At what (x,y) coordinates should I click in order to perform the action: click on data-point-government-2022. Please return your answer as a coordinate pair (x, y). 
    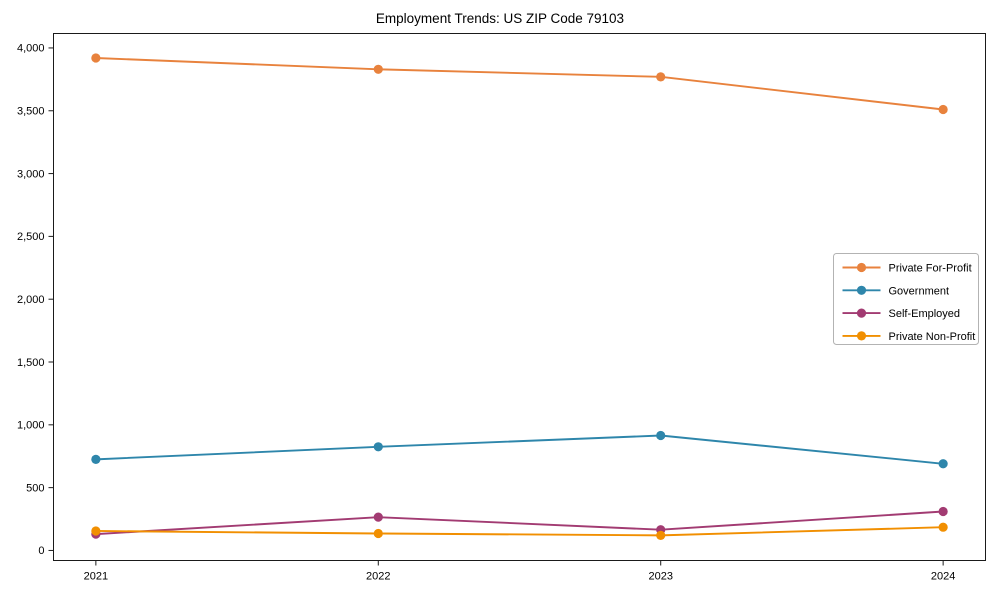
    Looking at the image, I should click on (378, 447).